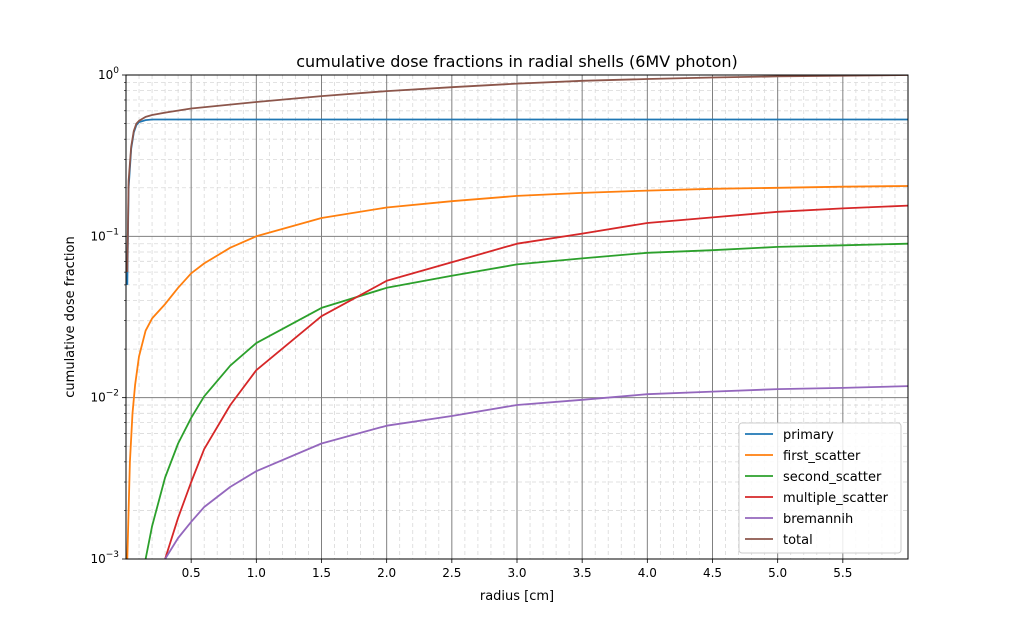 Image resolution: width=1009 pixels, height=629 pixels. I want to click on x-tick-label: 2.0, so click(386, 573).